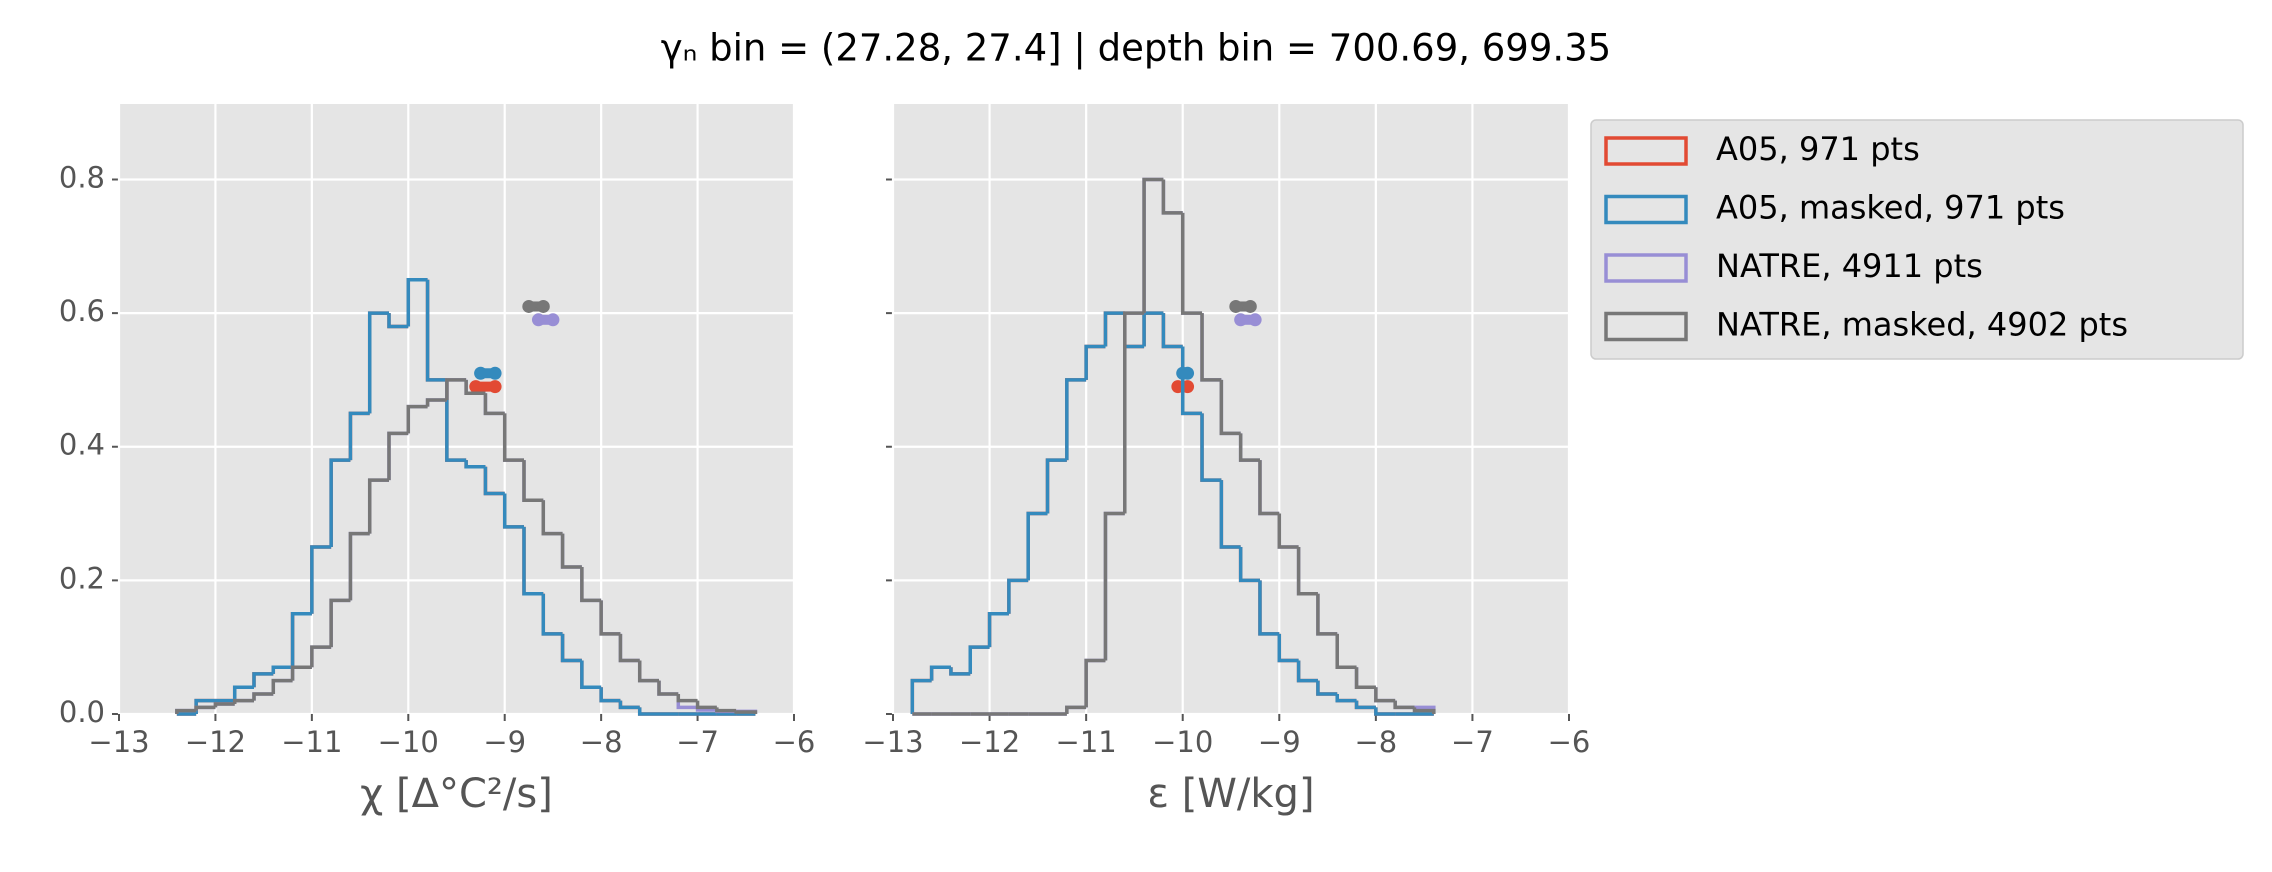  What do you see at coordinates (82, 311) in the screenshot?
I see `y-tick-label: 0.6` at bounding box center [82, 311].